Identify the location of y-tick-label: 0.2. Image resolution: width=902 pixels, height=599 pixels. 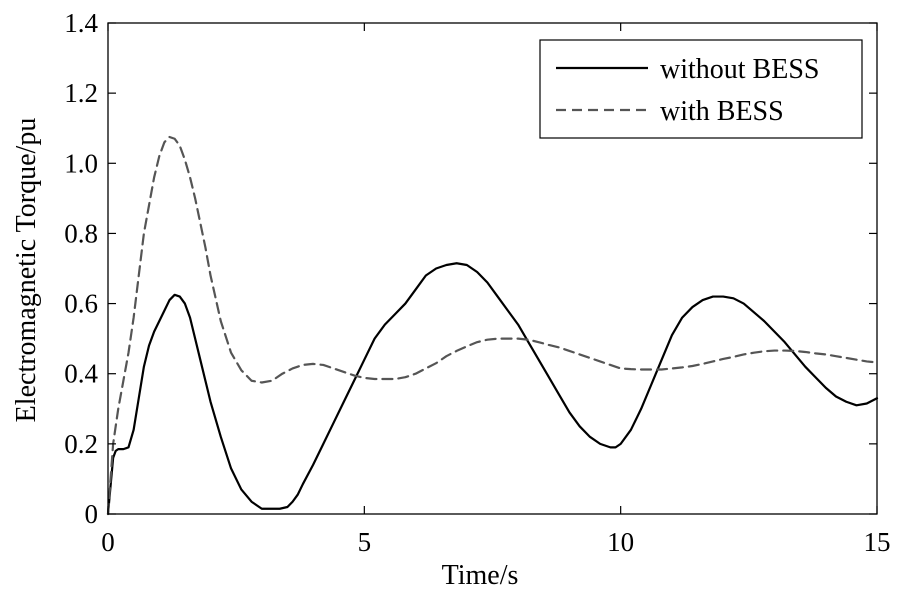
(81, 444).